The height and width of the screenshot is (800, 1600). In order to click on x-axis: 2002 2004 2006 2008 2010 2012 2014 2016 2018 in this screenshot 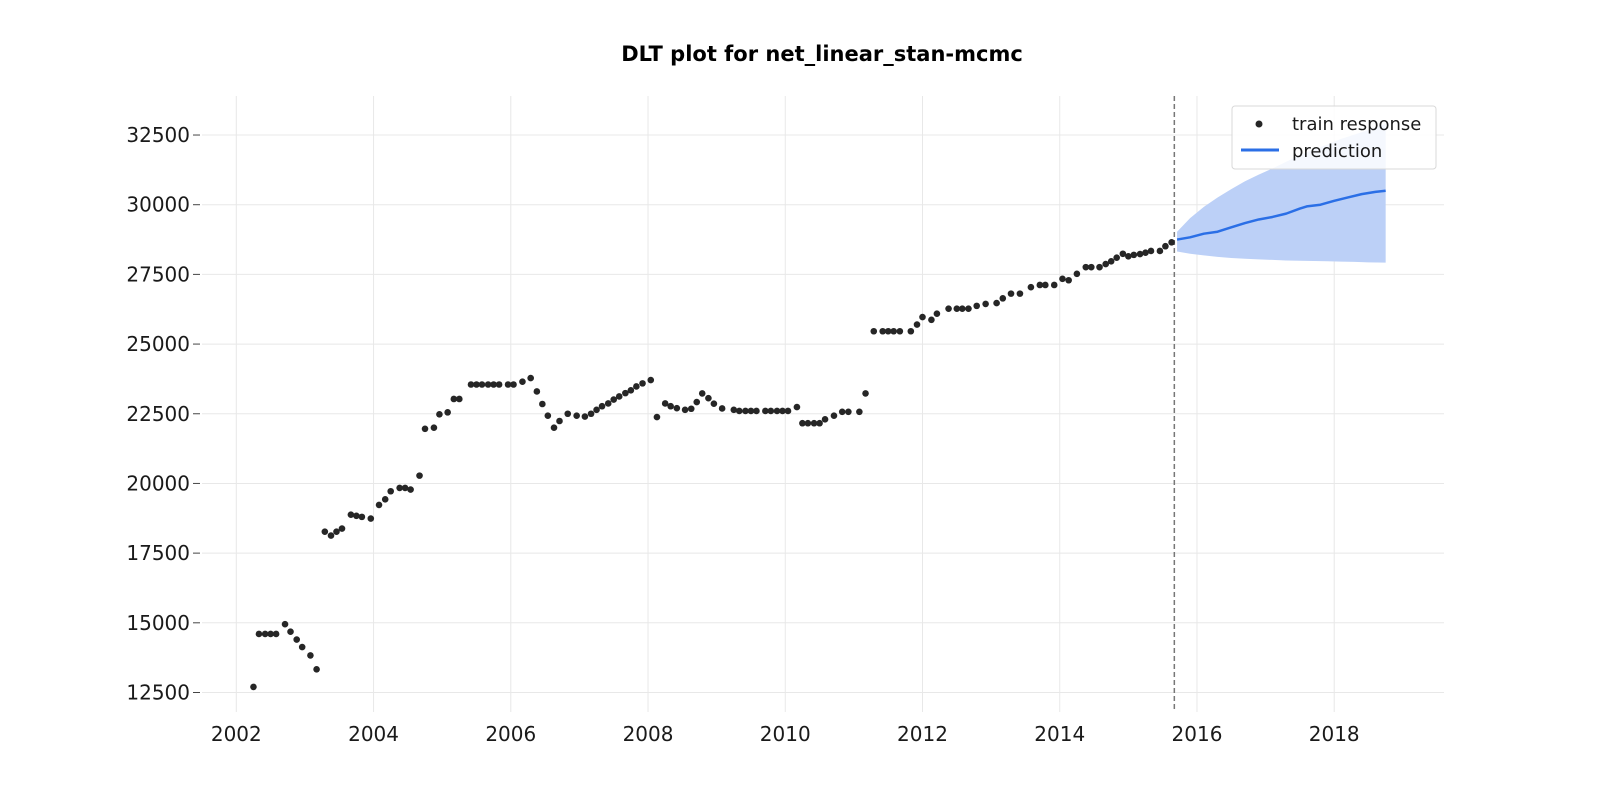, I will do `click(785, 734)`.